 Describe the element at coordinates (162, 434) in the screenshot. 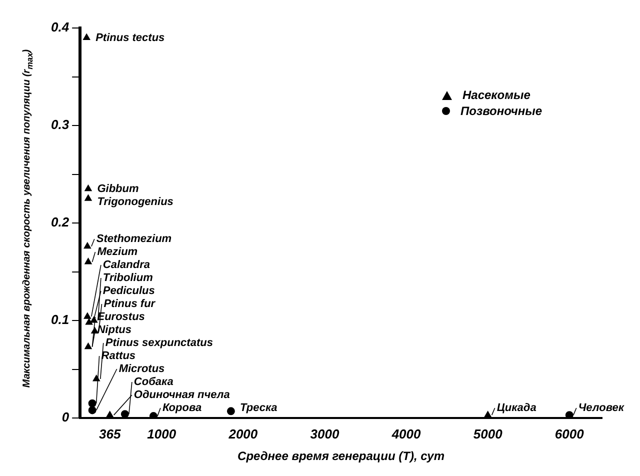

I see `x-tick-label: 1000` at that location.